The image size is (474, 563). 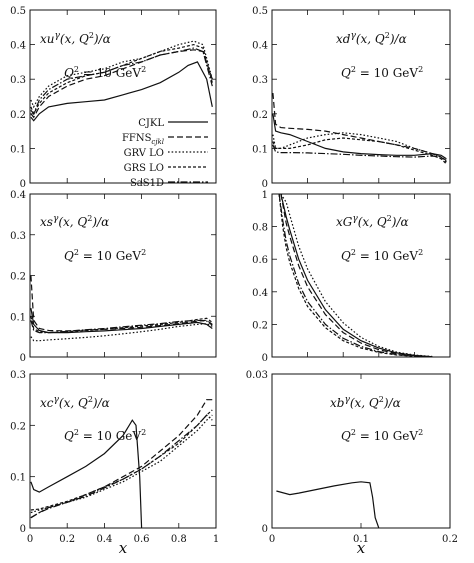 What do you see at coordinates (179, 539) in the screenshot?
I see `x-tick-label: 0.8` at bounding box center [179, 539].